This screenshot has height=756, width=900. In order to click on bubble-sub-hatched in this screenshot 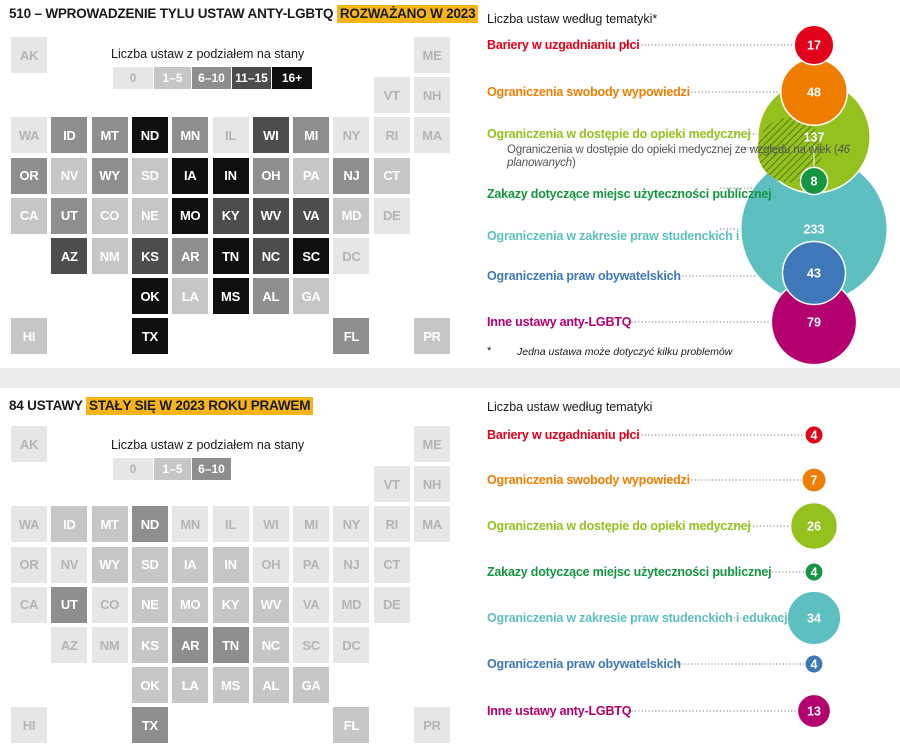, I will do `click(790, 150)`.